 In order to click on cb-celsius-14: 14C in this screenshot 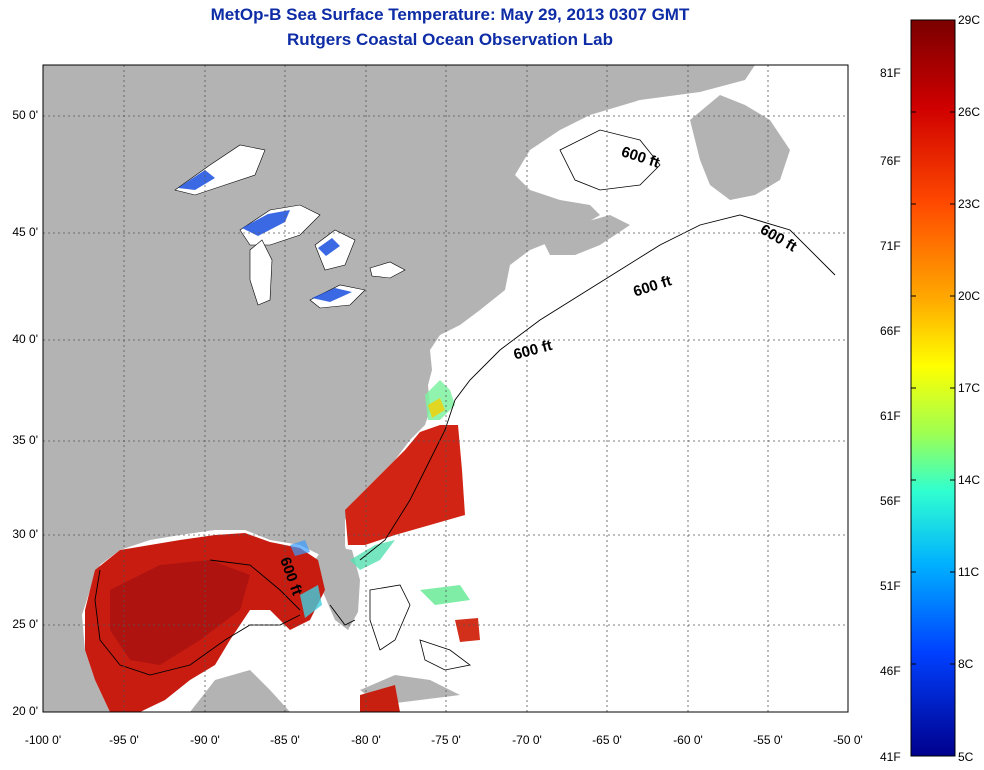, I will do `click(969, 480)`.